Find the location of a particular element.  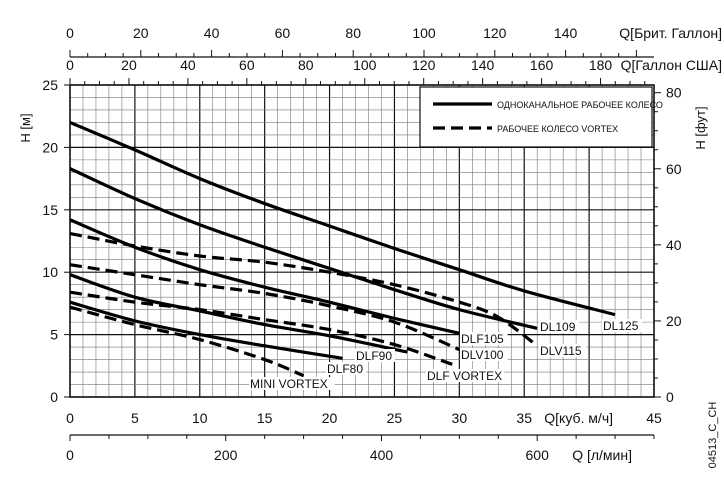

x-axis-label: Q[куб. м/ч] is located at coordinates (578, 418).